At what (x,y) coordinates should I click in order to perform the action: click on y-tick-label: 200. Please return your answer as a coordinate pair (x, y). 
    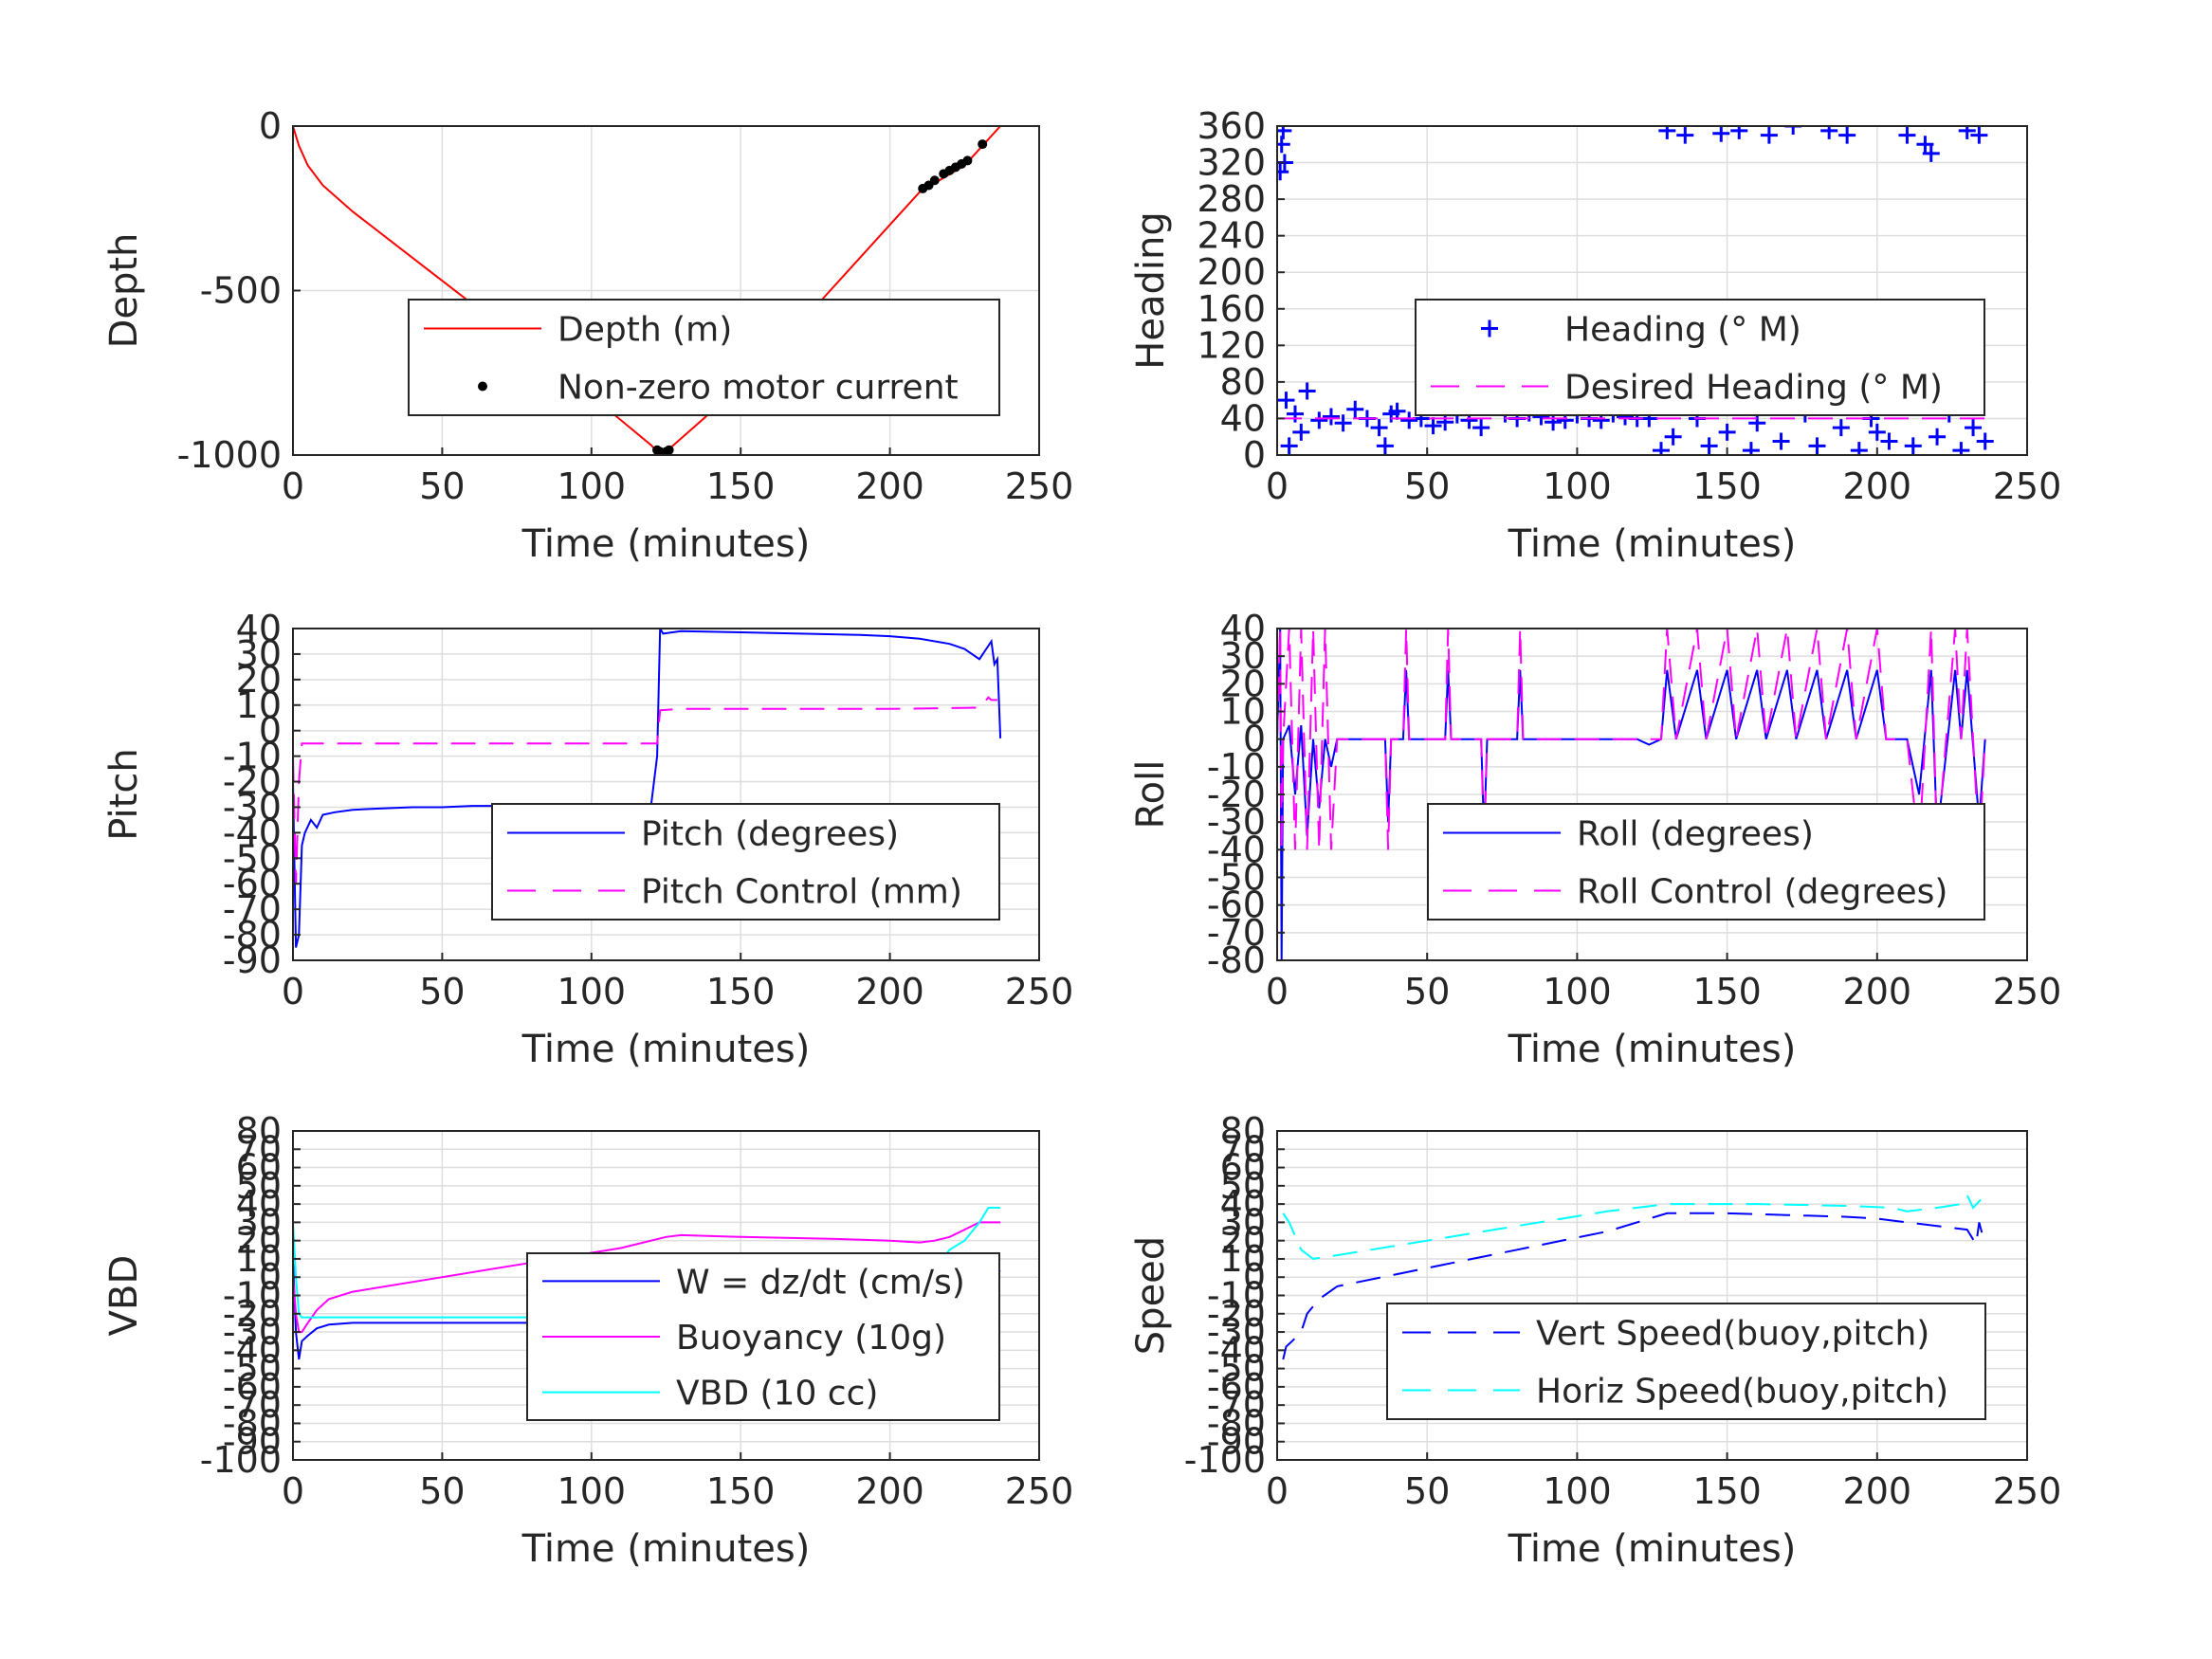
    Looking at the image, I should click on (1231, 272).